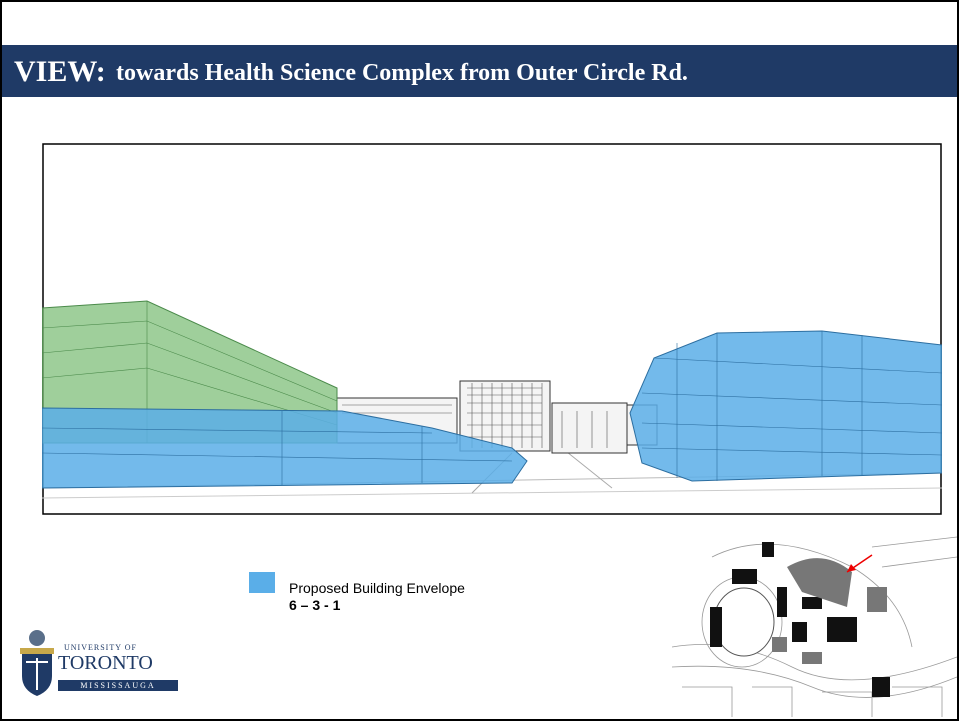  I want to click on logo-line3: MISSISSAUGA, so click(118, 685).